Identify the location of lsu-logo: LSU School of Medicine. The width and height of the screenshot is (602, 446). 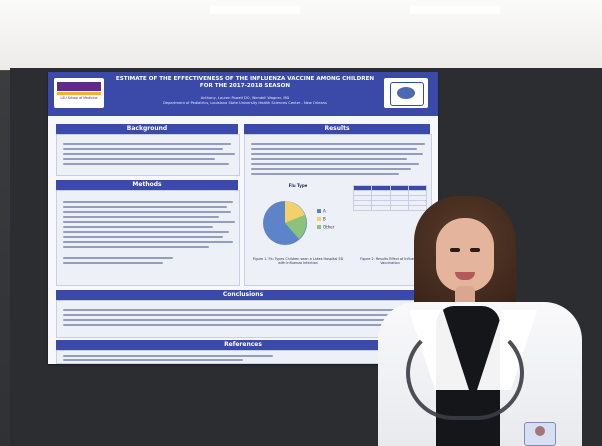
(79, 93).